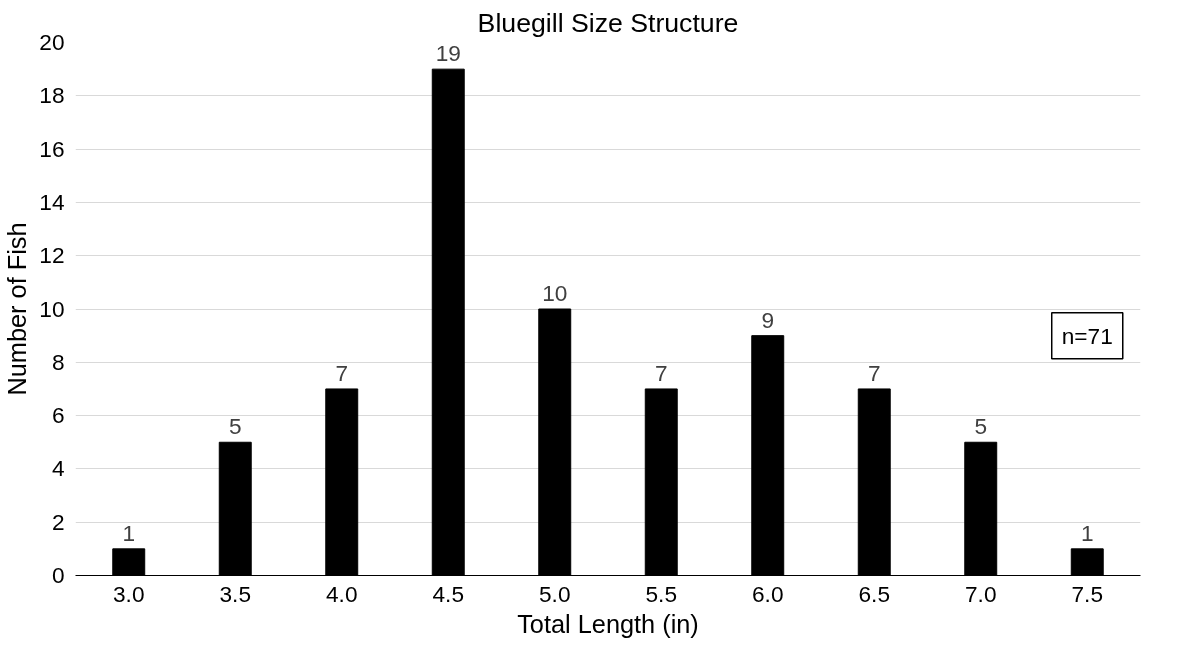 This screenshot has height=652, width=1177. I want to click on x-tick-label: 7.0, so click(981, 593).